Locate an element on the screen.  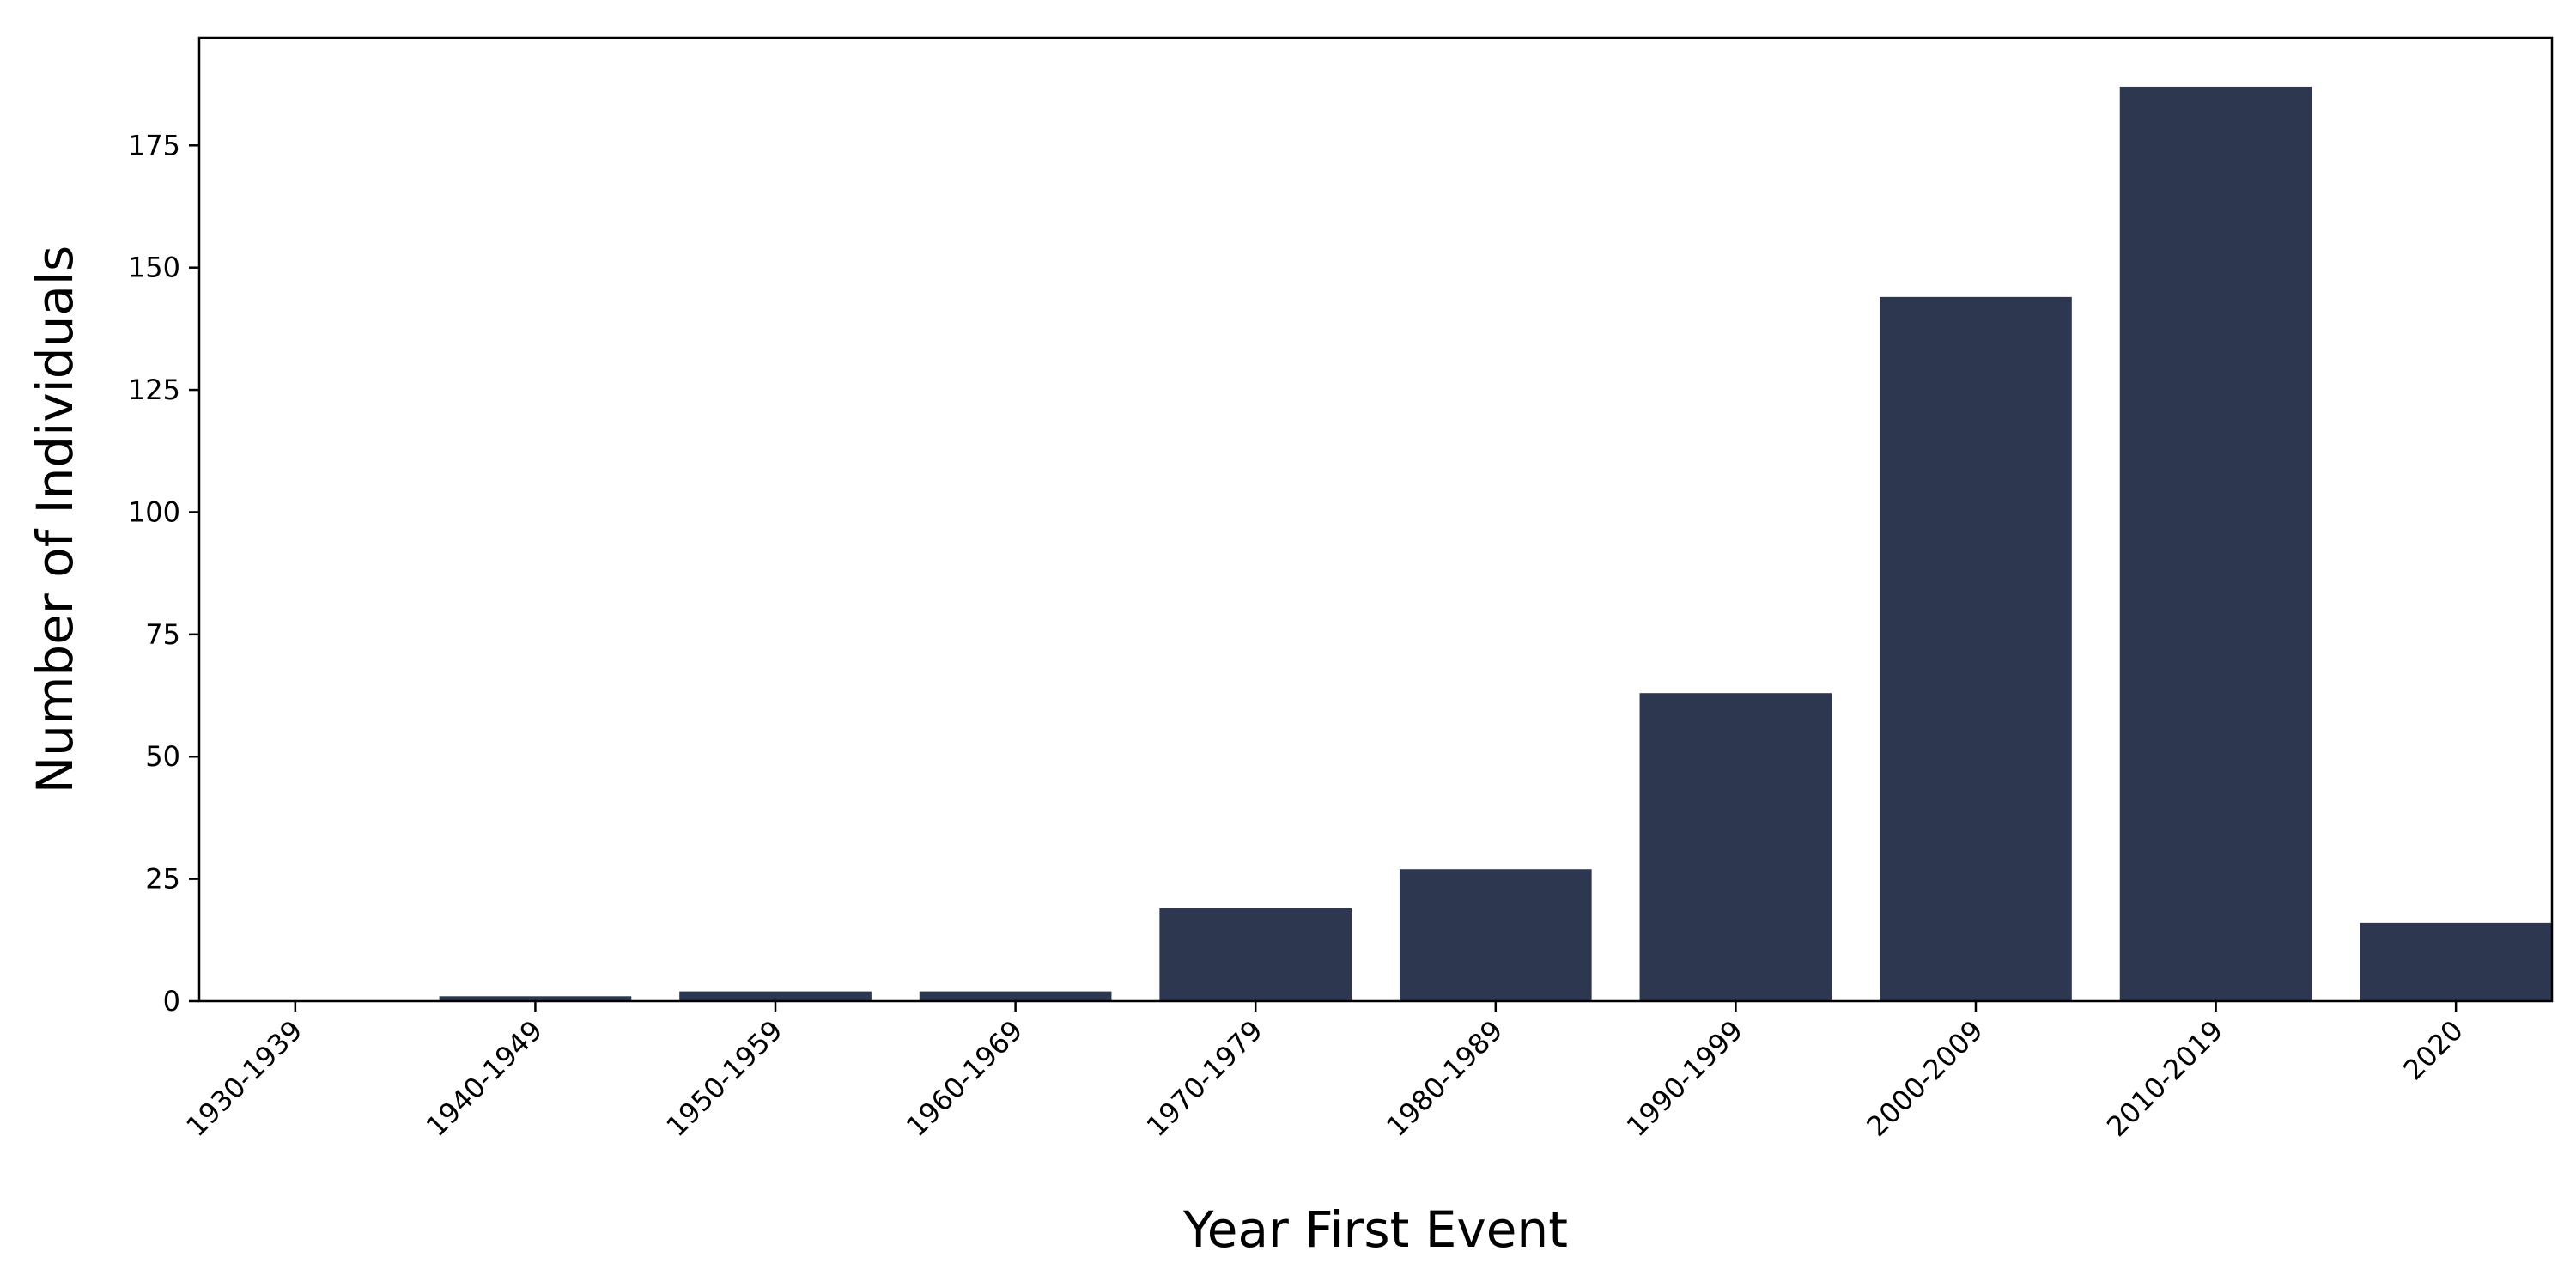
bar-2000-2009 is located at coordinates (1976, 649).